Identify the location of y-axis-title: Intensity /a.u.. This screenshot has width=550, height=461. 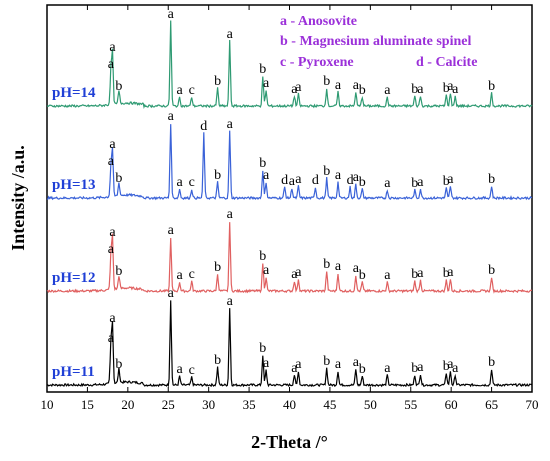
(18, 198).